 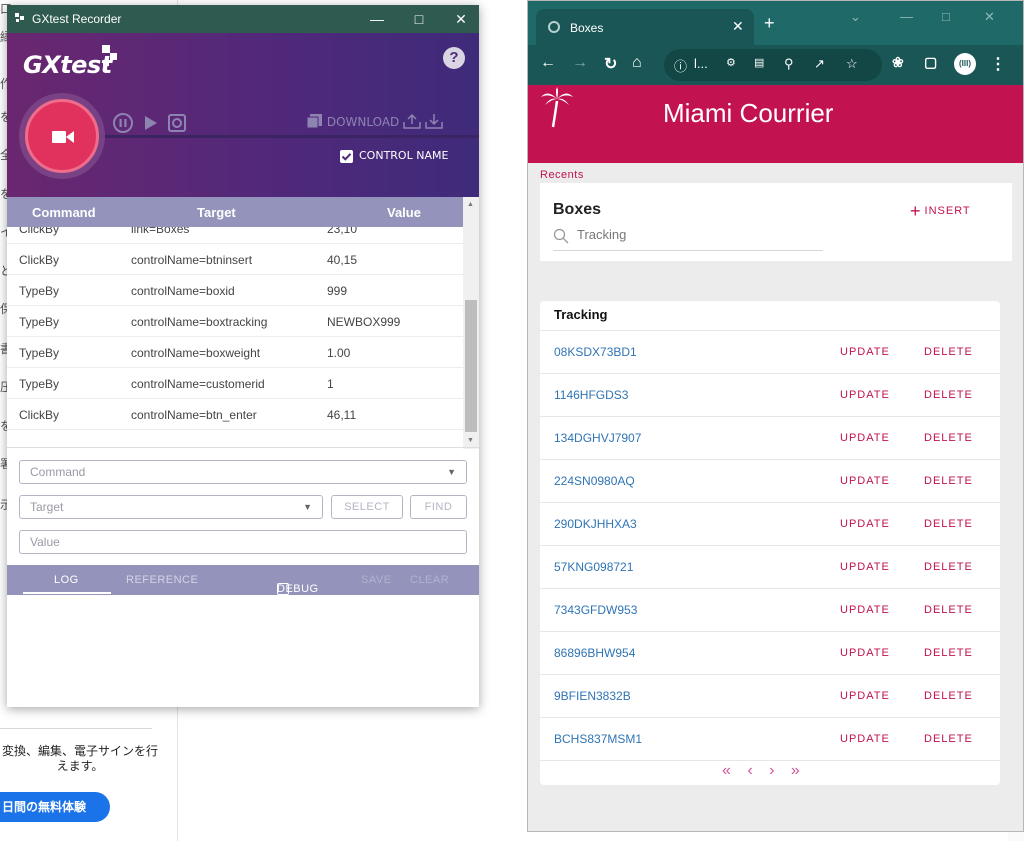 What do you see at coordinates (931, 62) in the screenshot?
I see `side-panel-icon: ▢` at bounding box center [931, 62].